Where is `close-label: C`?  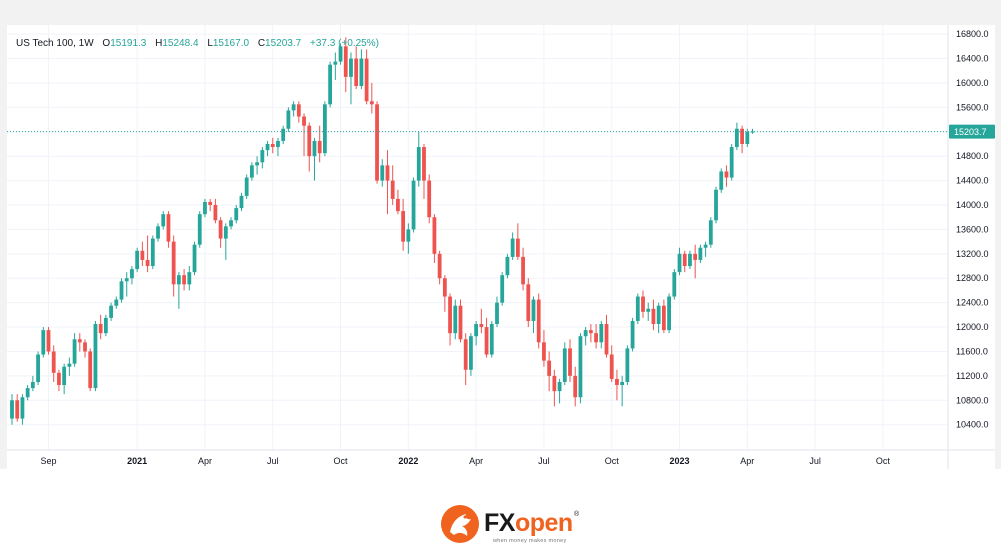 close-label: C is located at coordinates (261, 43).